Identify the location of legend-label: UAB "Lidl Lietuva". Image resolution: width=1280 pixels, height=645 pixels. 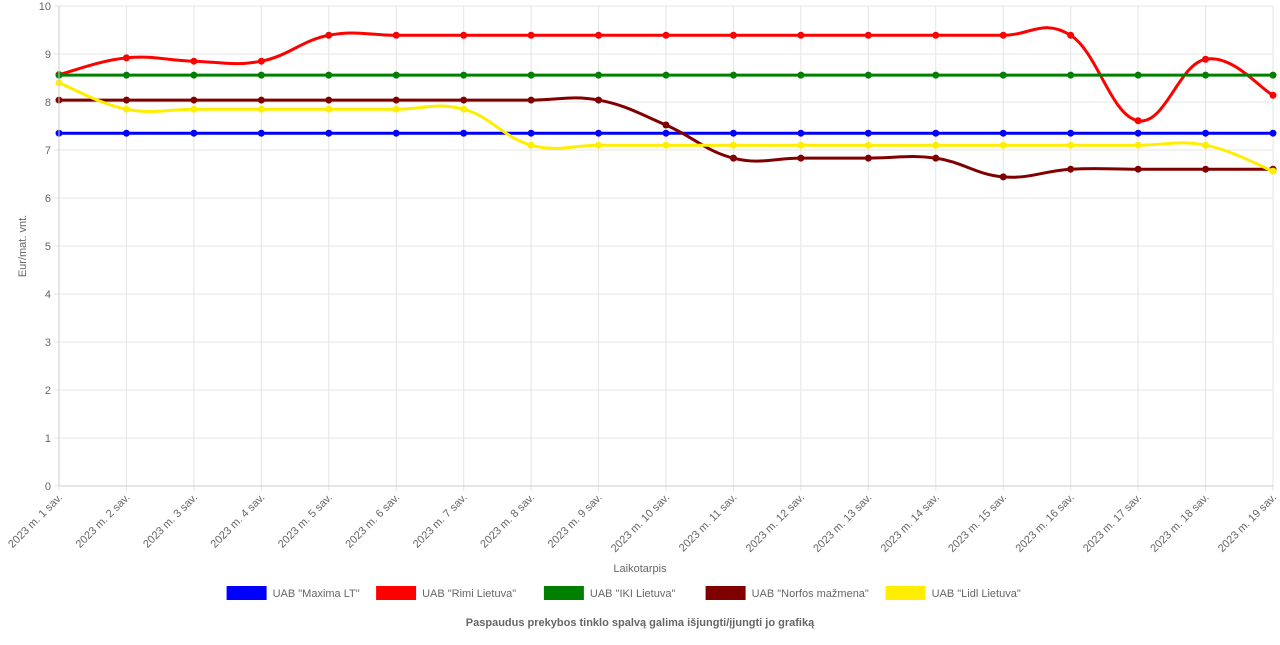
(976, 594).